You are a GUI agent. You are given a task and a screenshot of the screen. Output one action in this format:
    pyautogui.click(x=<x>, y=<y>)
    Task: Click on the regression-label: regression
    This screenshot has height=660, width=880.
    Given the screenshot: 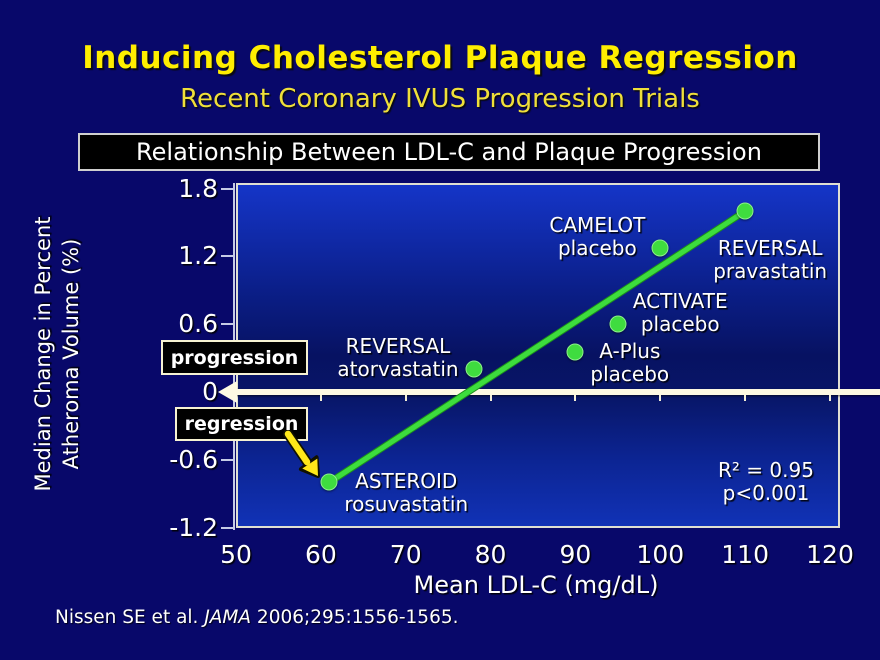 What is the action you would take?
    pyautogui.click(x=241, y=424)
    